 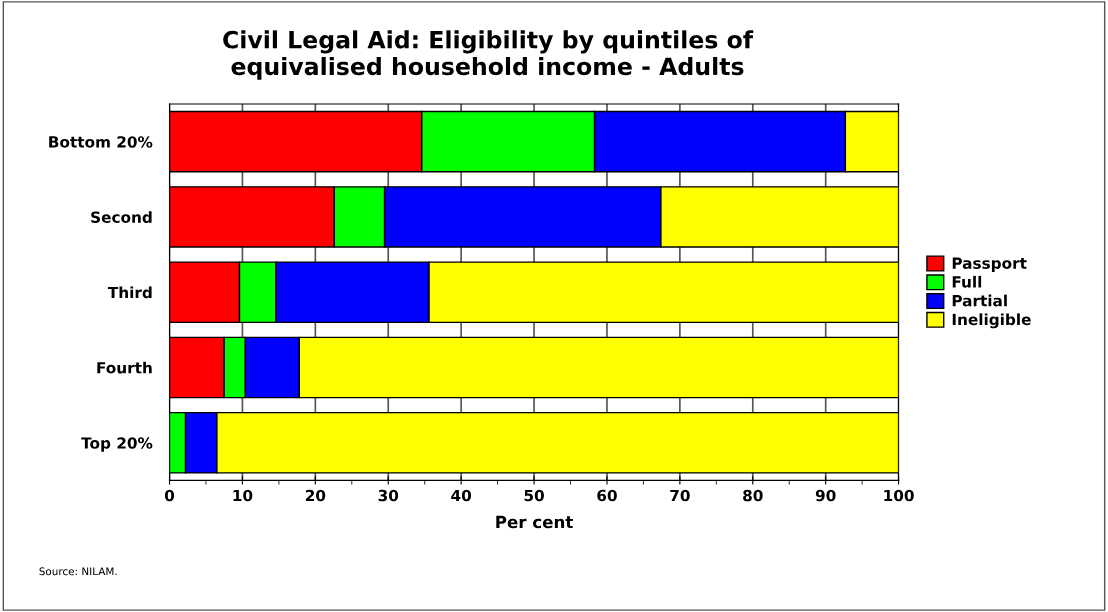 I want to click on x-tick-label: 90, so click(x=825, y=495).